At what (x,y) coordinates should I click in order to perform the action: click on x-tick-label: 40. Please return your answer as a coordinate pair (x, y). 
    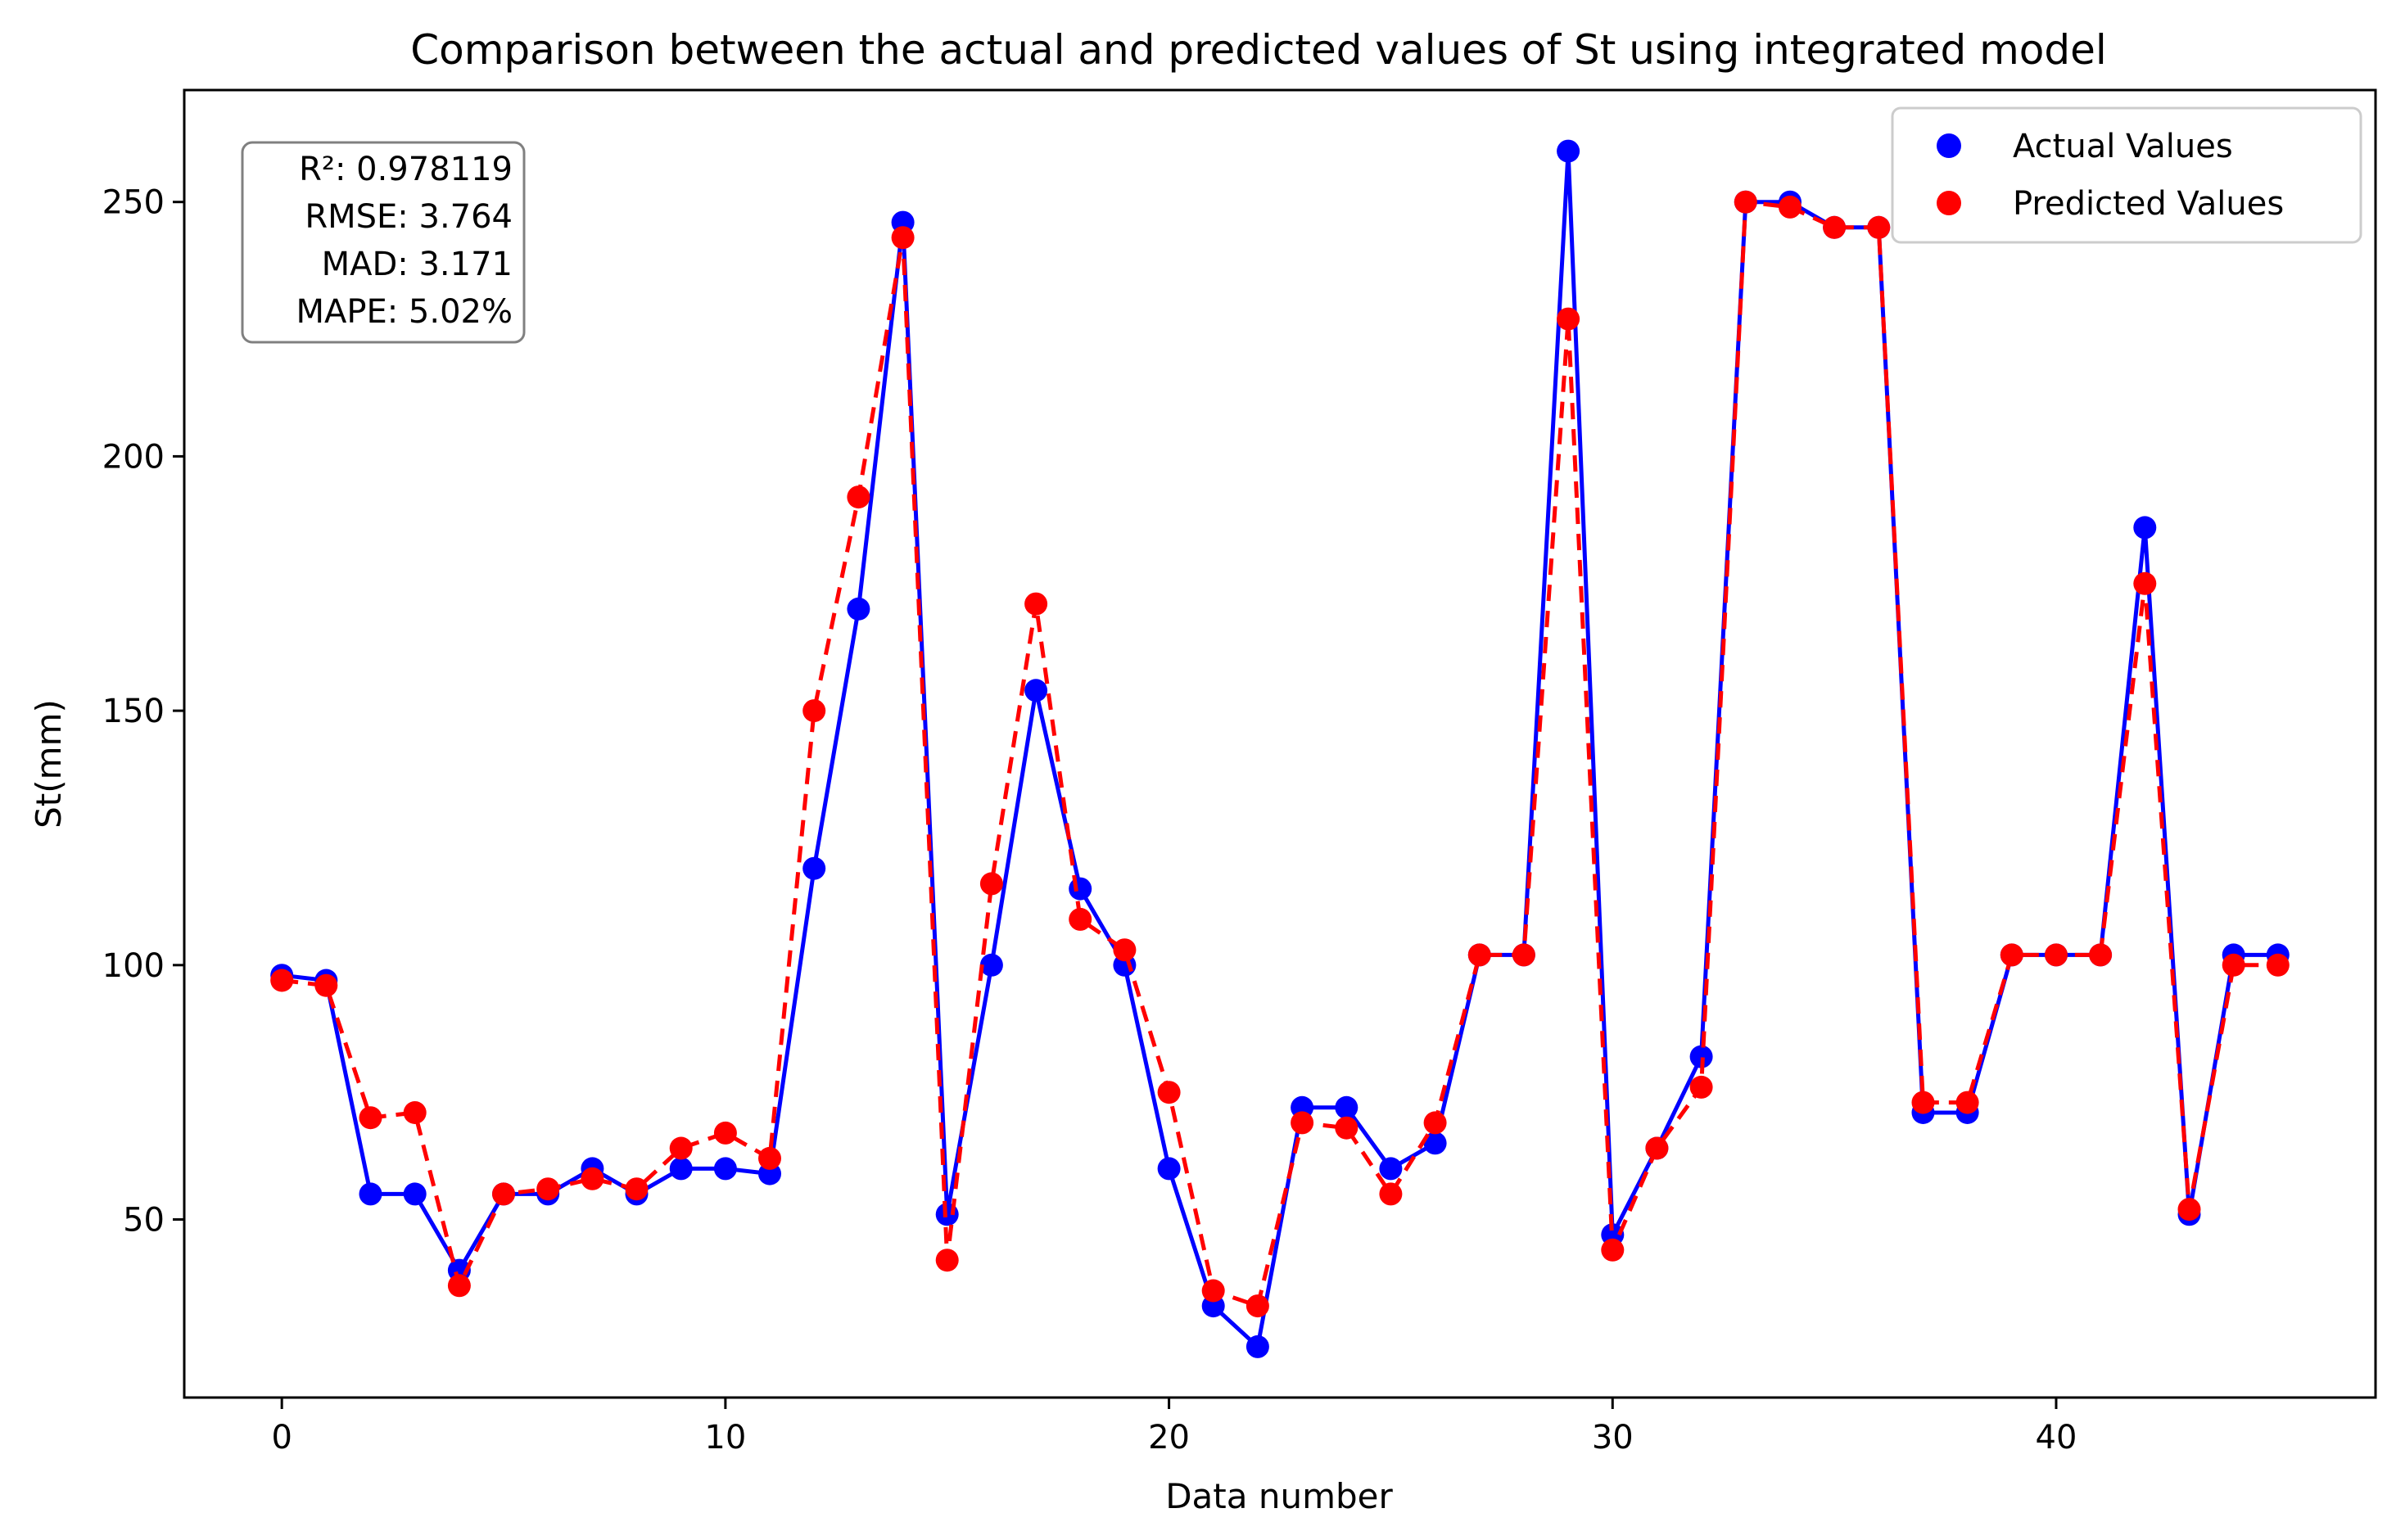
    Looking at the image, I should click on (2056, 1437).